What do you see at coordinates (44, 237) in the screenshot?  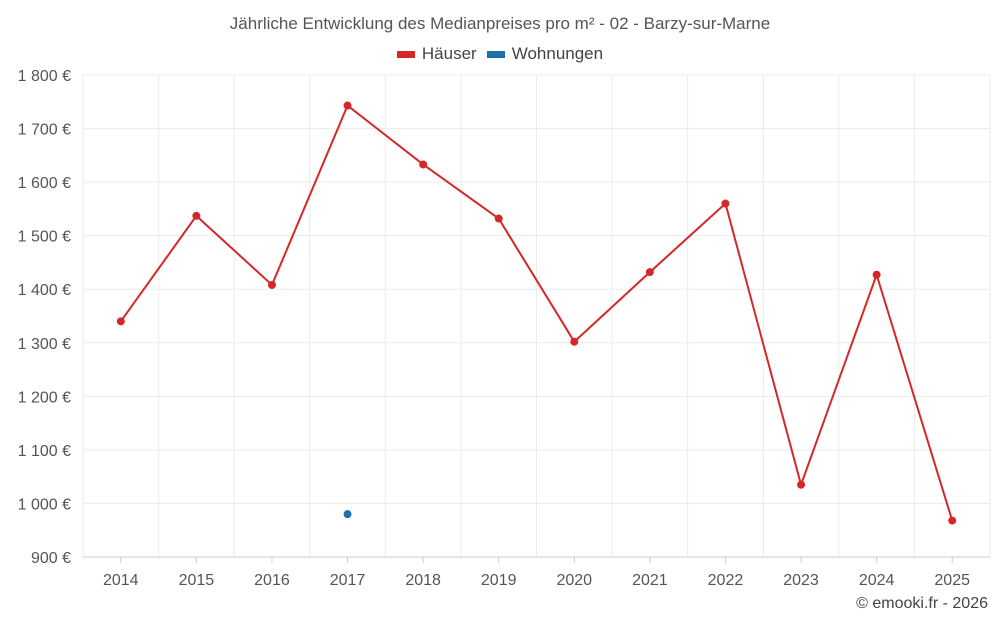 I see `y-tick-label: 1 500 €` at bounding box center [44, 237].